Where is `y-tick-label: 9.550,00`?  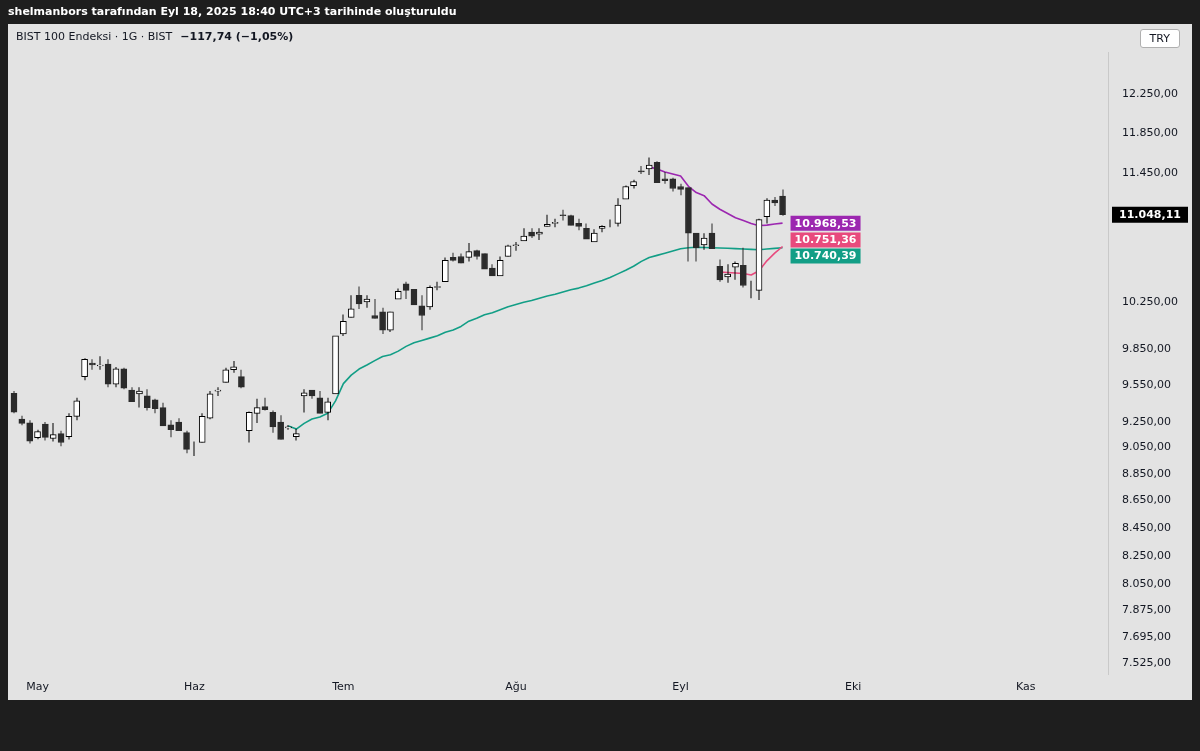
y-tick-label: 9.550,00 is located at coordinates (1146, 384).